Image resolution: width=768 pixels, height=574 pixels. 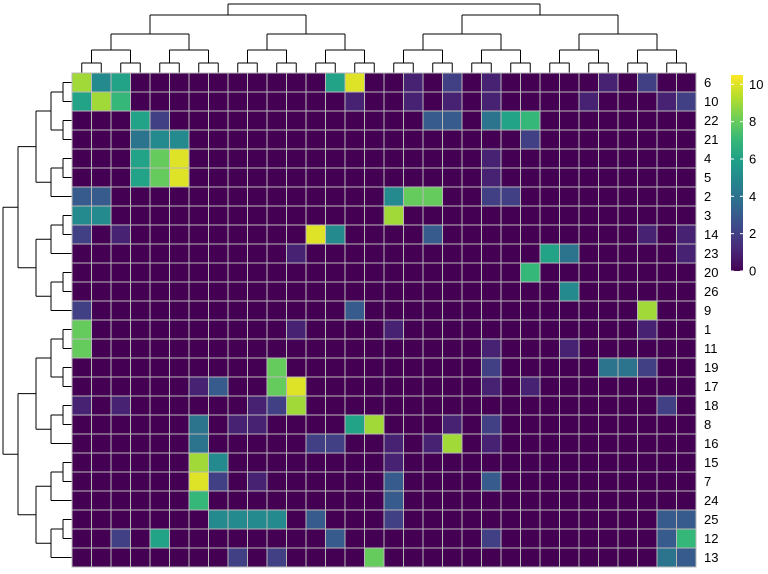 What do you see at coordinates (752, 159) in the screenshot?
I see `legend-tick-label: 6` at bounding box center [752, 159].